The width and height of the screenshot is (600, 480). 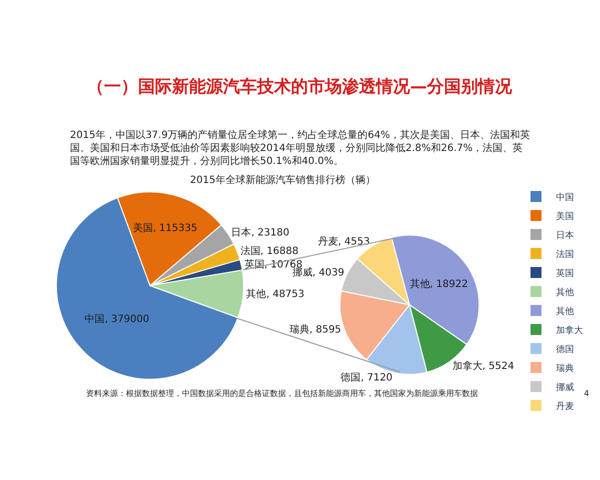 I want to click on data-label: 其他, 48753, so click(x=275, y=294).